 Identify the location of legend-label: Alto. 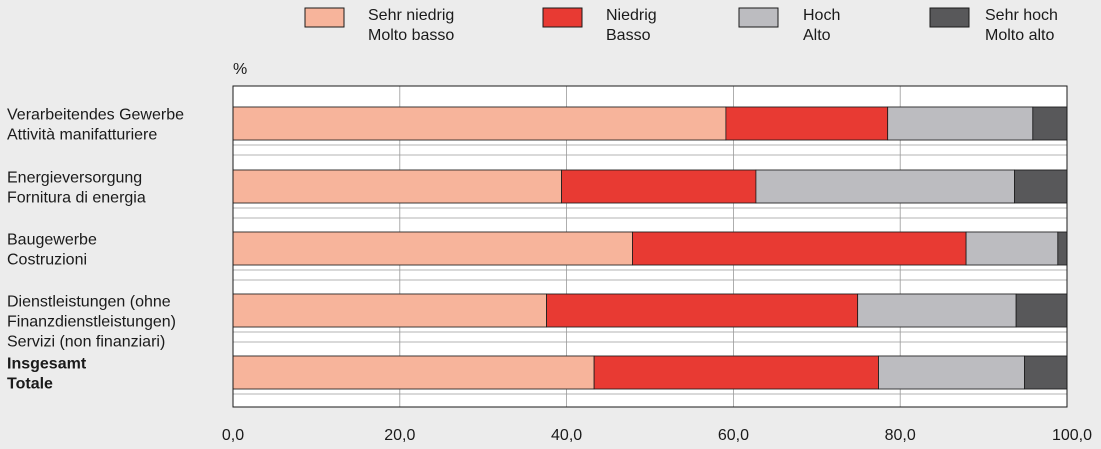
(817, 35).